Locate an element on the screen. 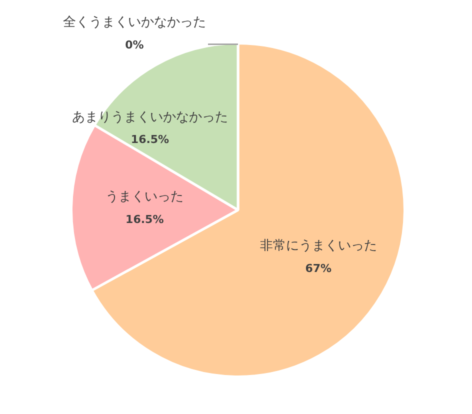  data-label: 67% is located at coordinates (318, 268).